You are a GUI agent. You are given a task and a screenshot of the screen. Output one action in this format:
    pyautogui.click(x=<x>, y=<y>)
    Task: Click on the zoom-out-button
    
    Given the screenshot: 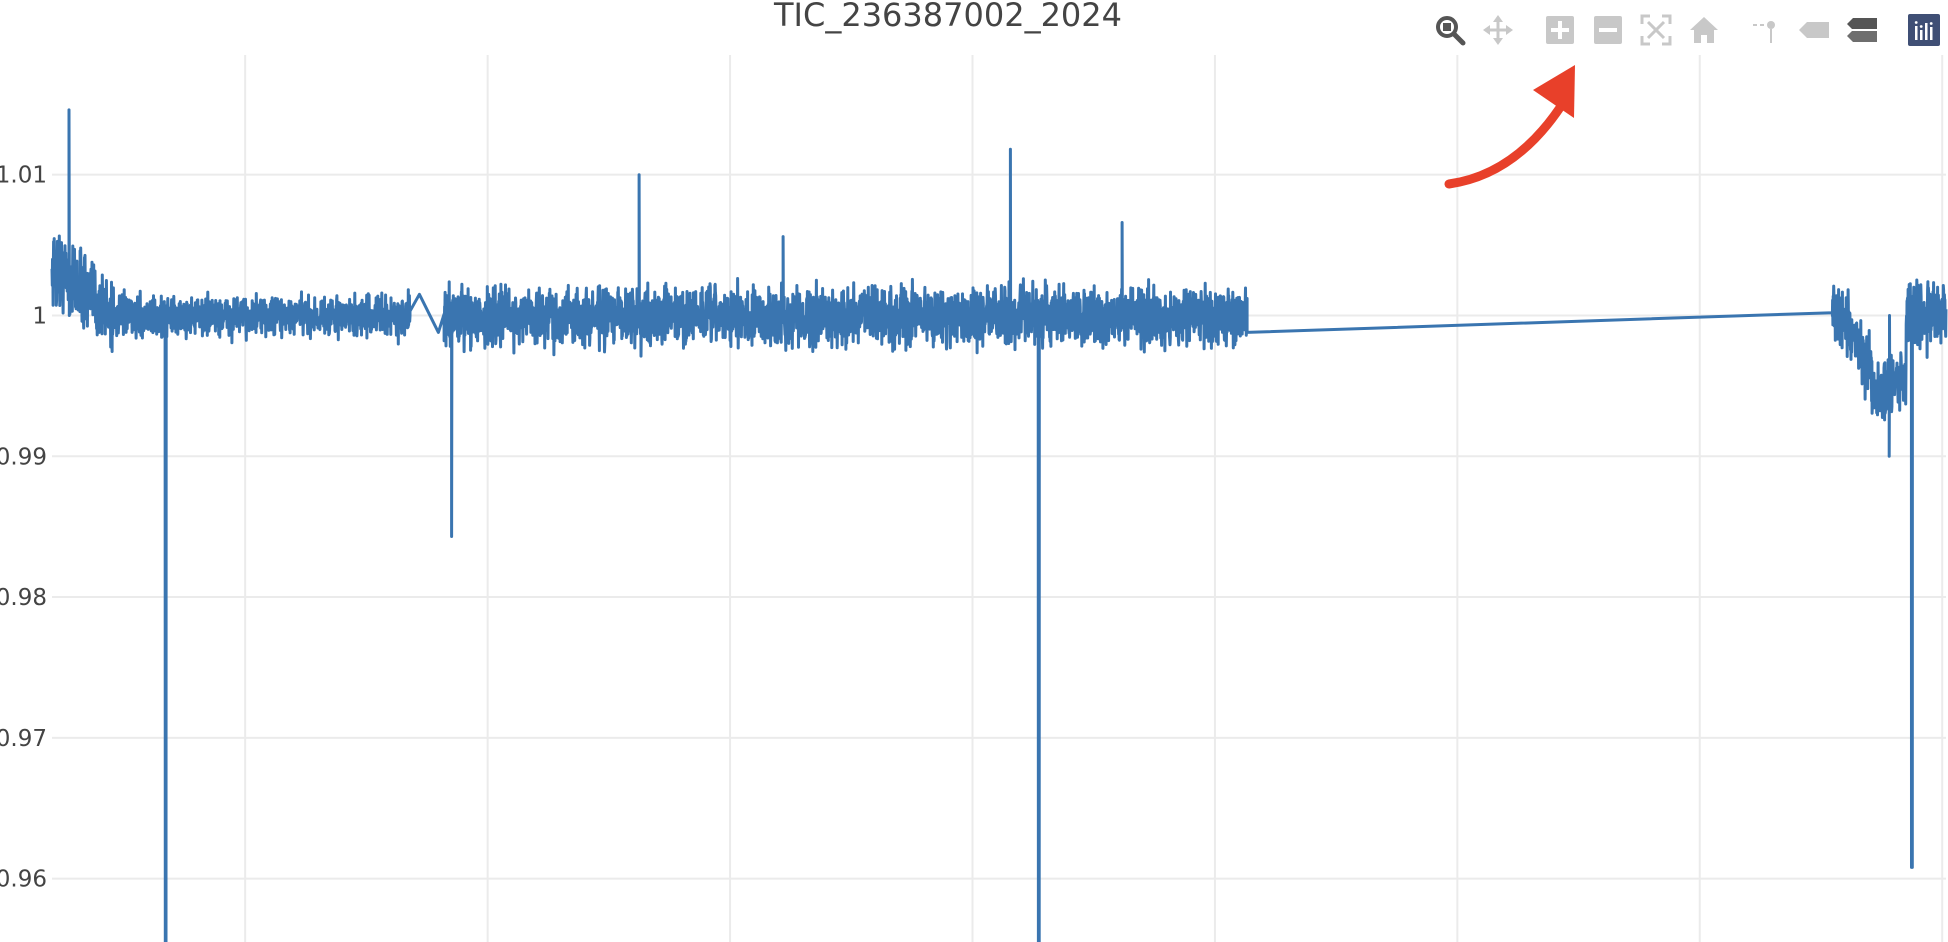 What is the action you would take?
    pyautogui.click(x=1608, y=30)
    